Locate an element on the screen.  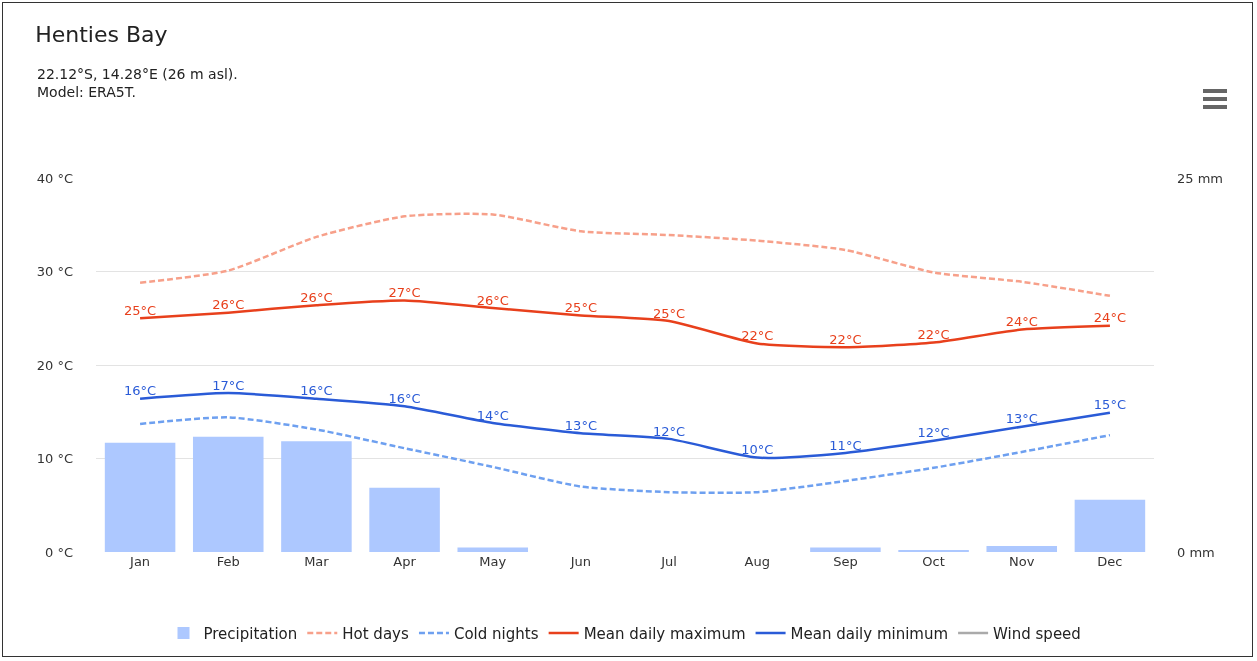
y-tick-label: 0 °C is located at coordinates (59, 552).